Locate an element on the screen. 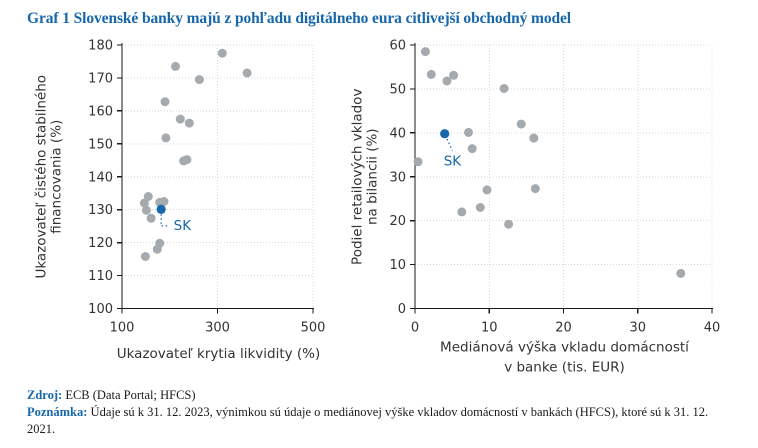 Image resolution: width=758 pixels, height=448 pixels. source-line: Zdroj: ECB (Data Portal; HFCS) is located at coordinates (373, 395).